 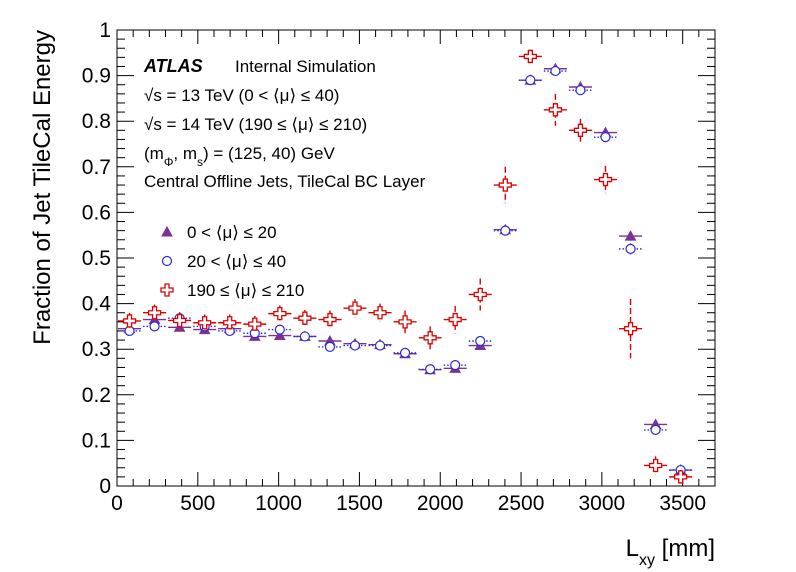 I want to click on energy-line-13tev: √s = 13 TeV (0 < ⟨μ⟩ ≤ 40), so click(x=241, y=95).